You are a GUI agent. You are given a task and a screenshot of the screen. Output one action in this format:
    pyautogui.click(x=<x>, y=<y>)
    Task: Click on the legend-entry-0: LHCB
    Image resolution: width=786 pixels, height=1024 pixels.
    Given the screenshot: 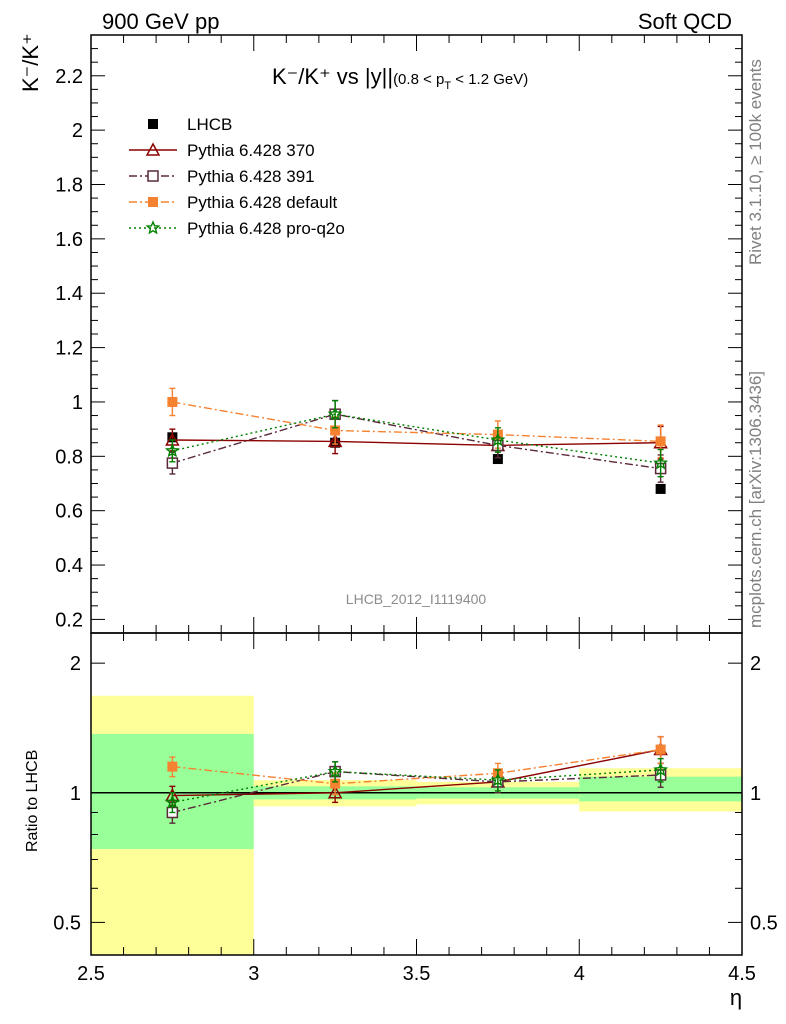 What is the action you would take?
    pyautogui.click(x=190, y=124)
    